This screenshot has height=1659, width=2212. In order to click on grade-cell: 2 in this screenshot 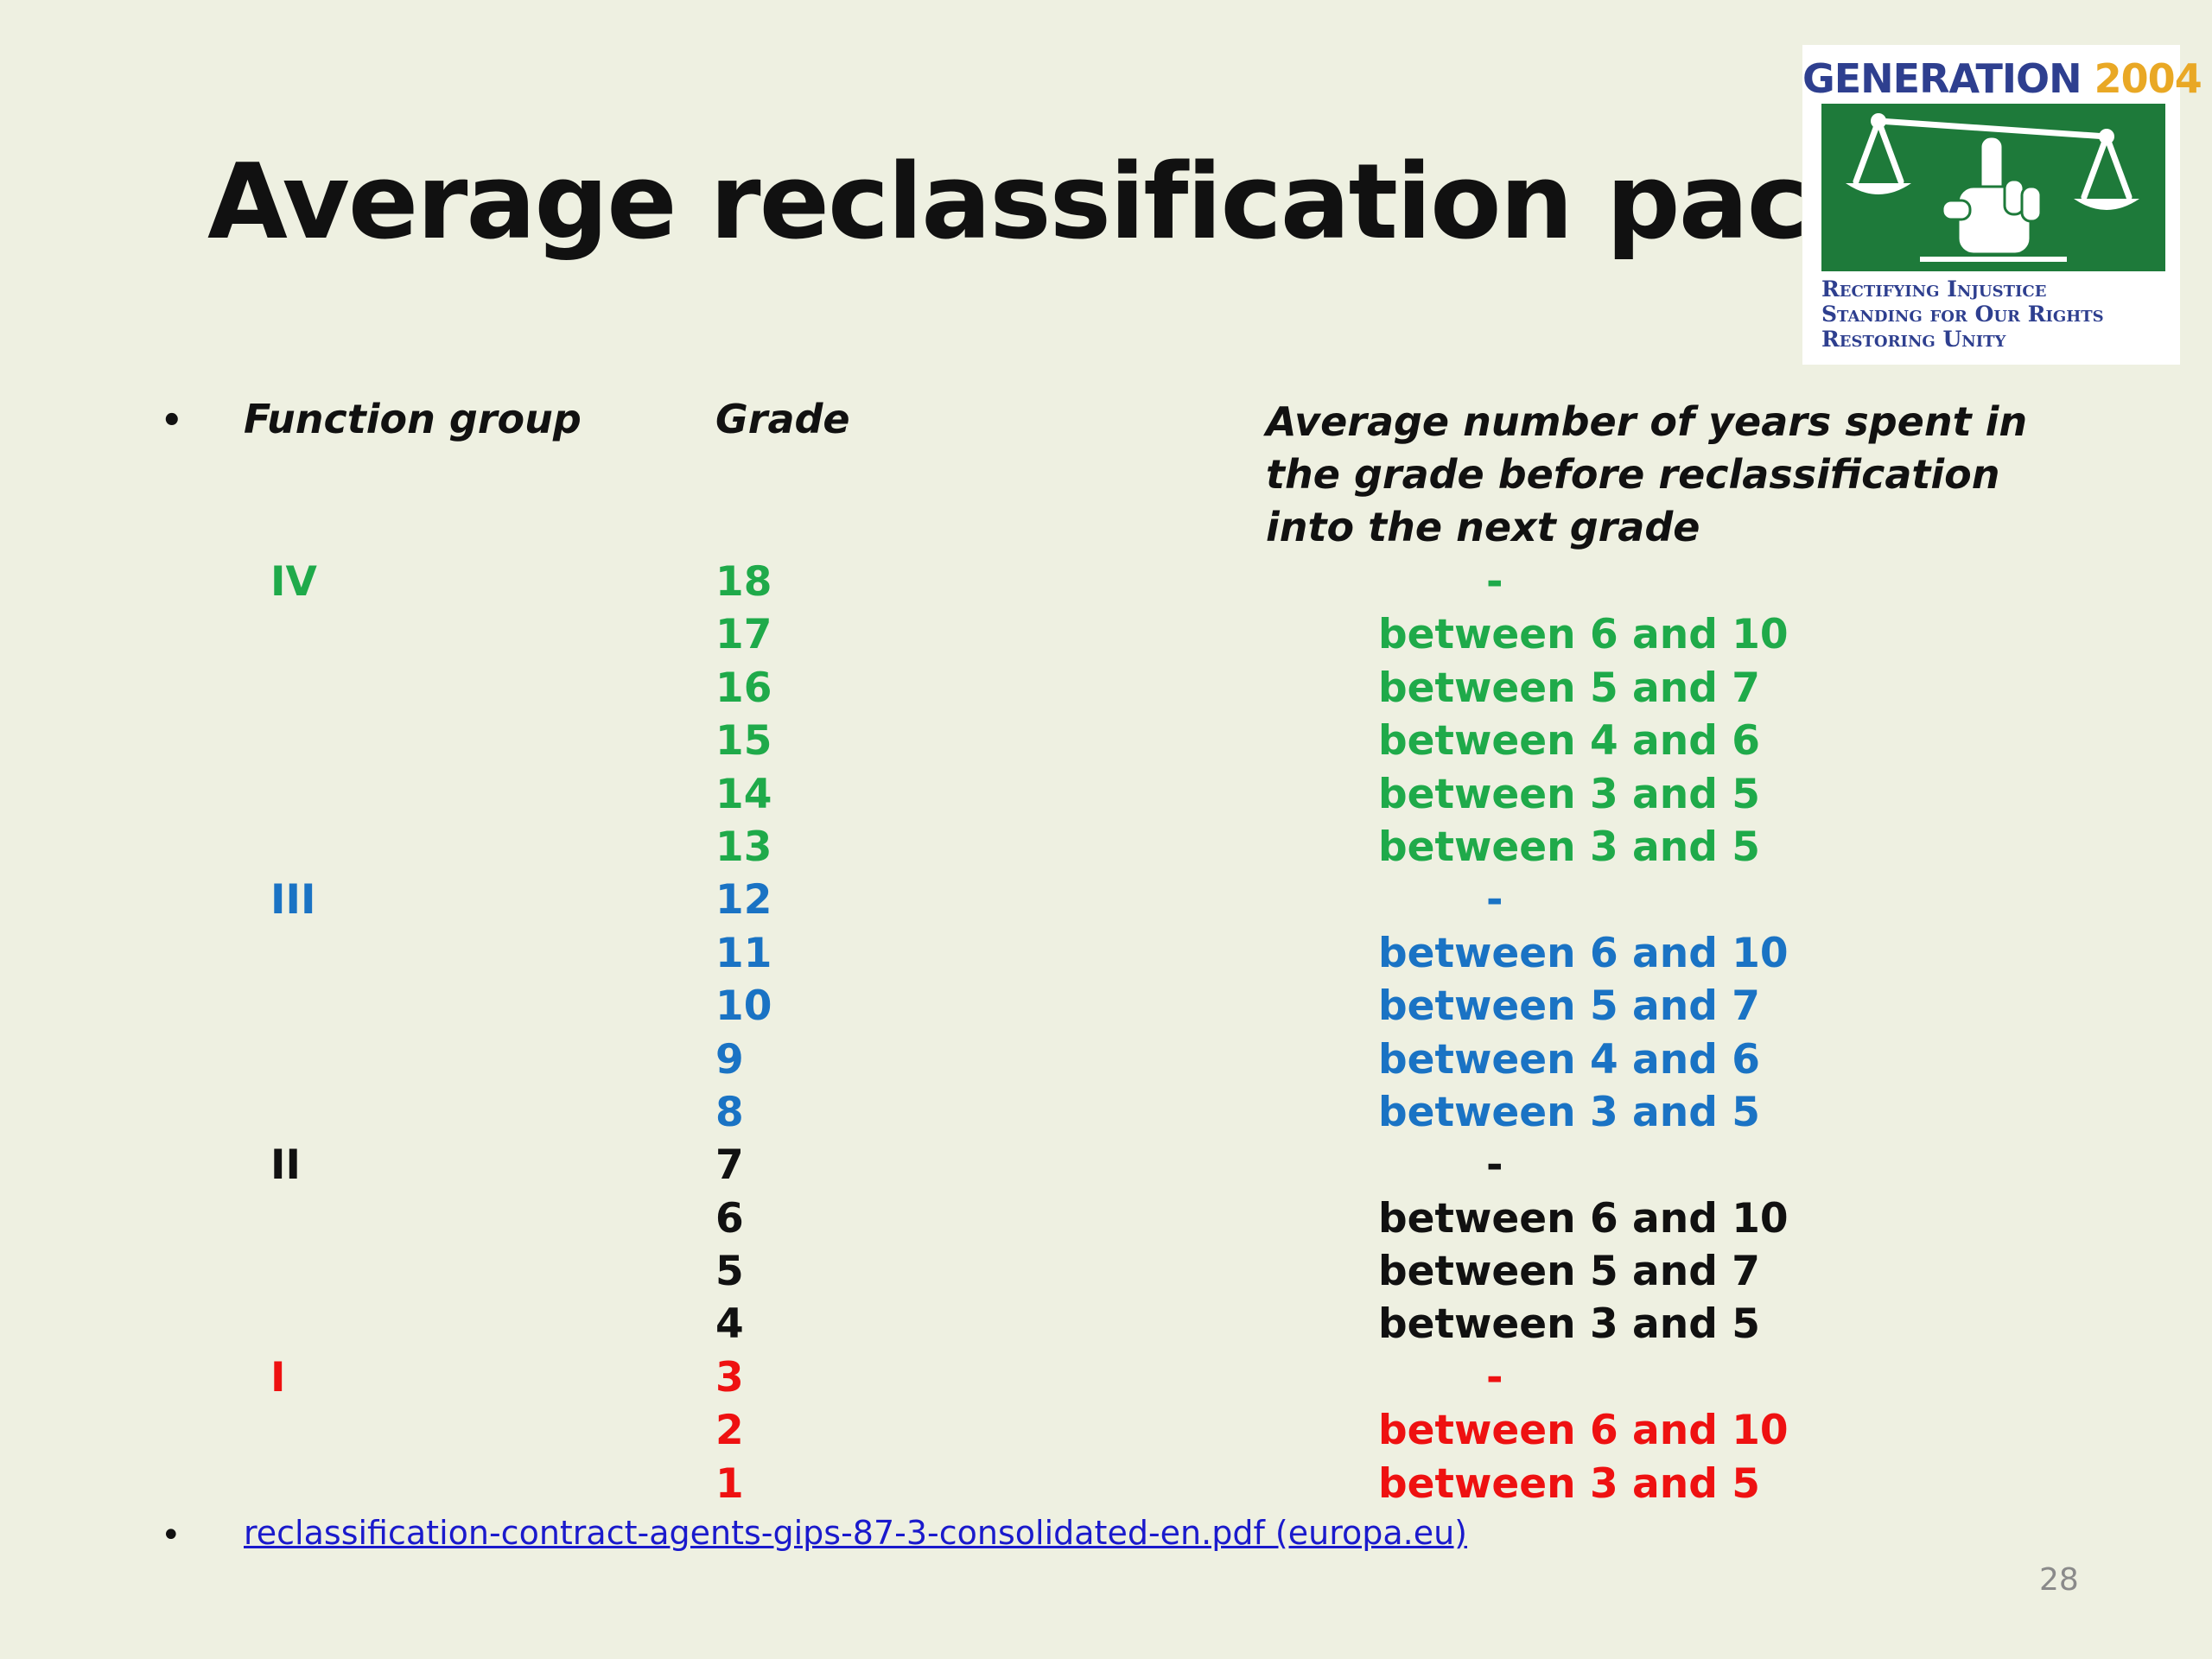, I will do `click(729, 1431)`.